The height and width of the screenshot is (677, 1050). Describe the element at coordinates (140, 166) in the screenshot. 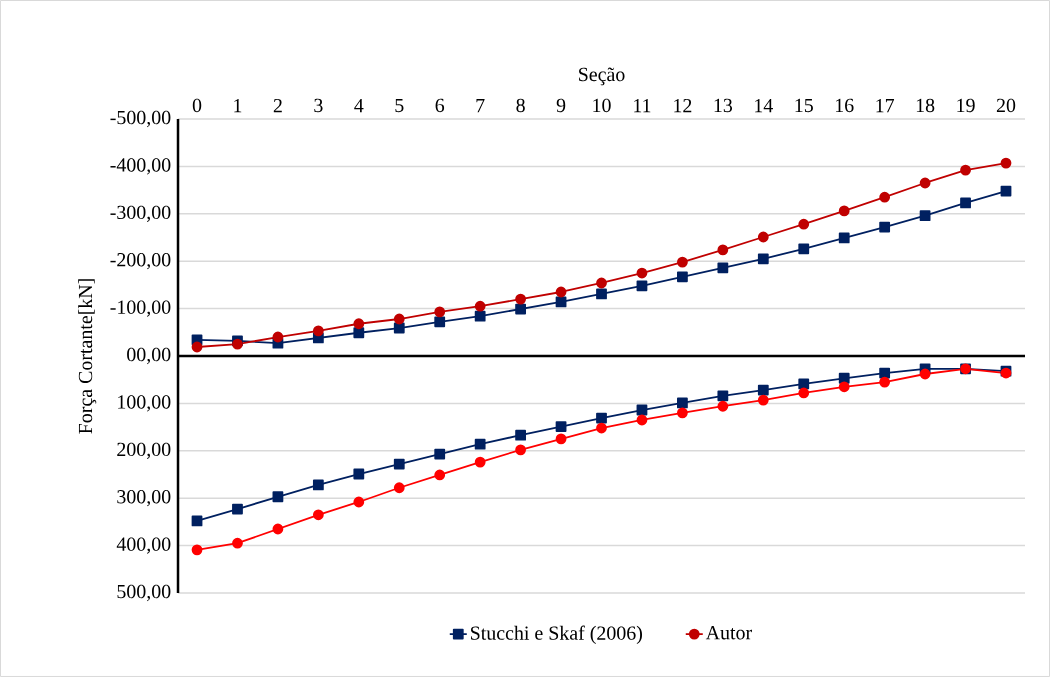

I see `y-tick-label: -400,00` at that location.